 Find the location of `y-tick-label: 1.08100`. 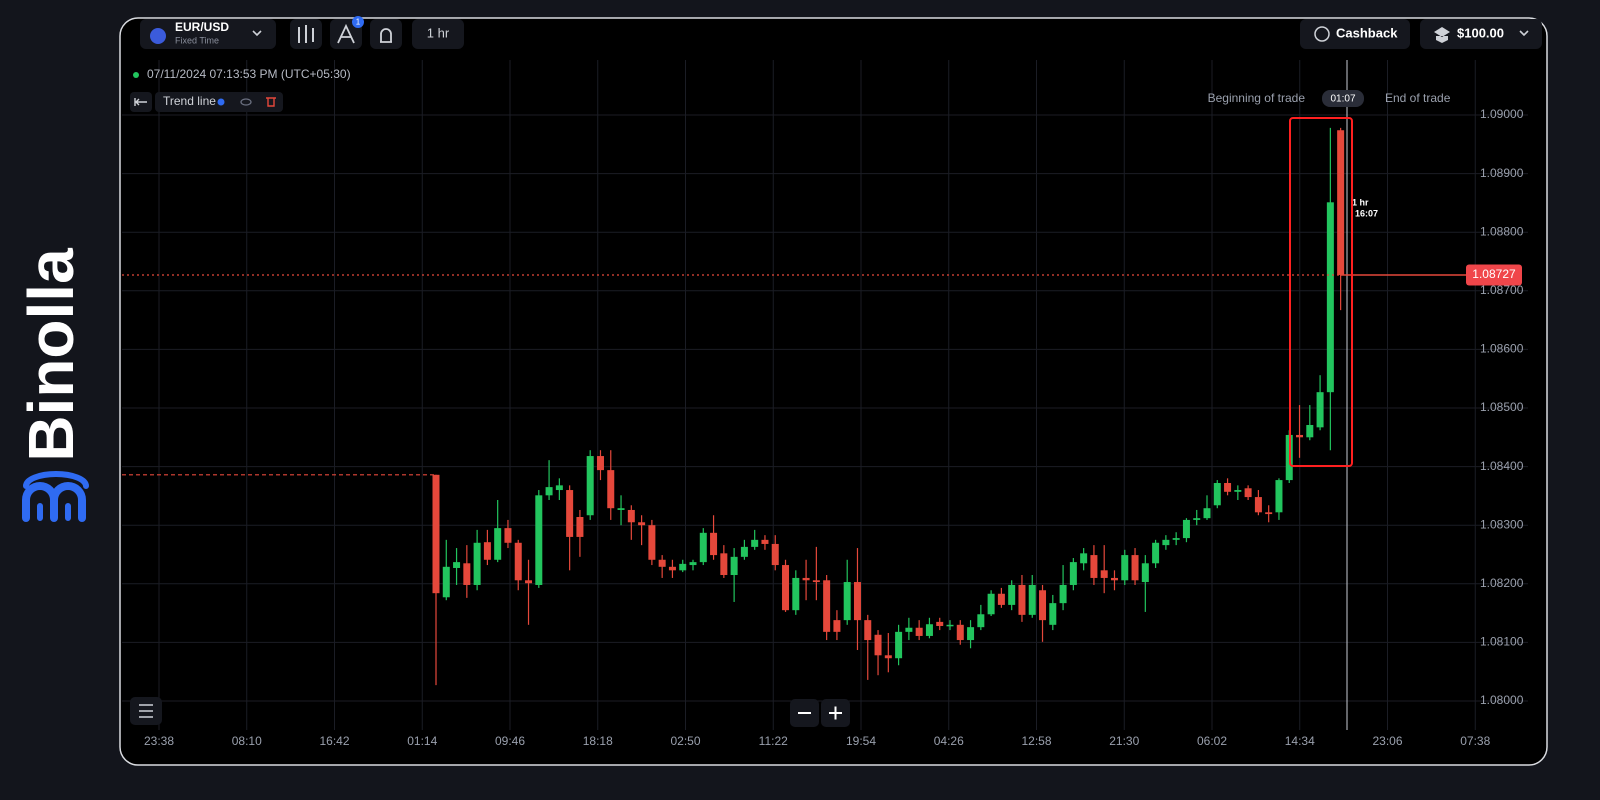

y-tick-label: 1.08100 is located at coordinates (1502, 642).